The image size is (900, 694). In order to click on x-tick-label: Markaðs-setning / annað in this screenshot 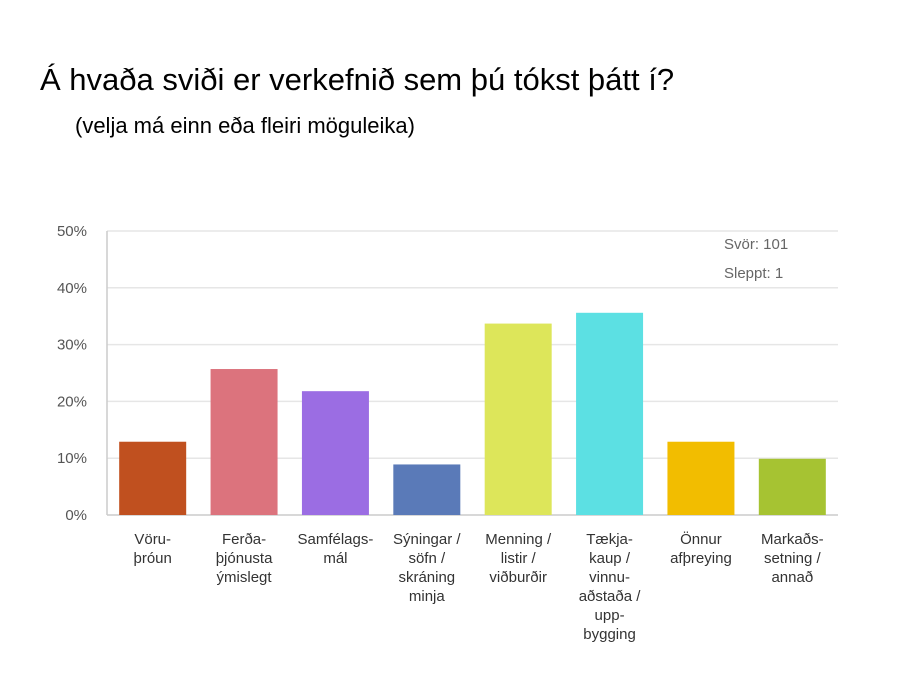, I will do `click(792, 558)`.